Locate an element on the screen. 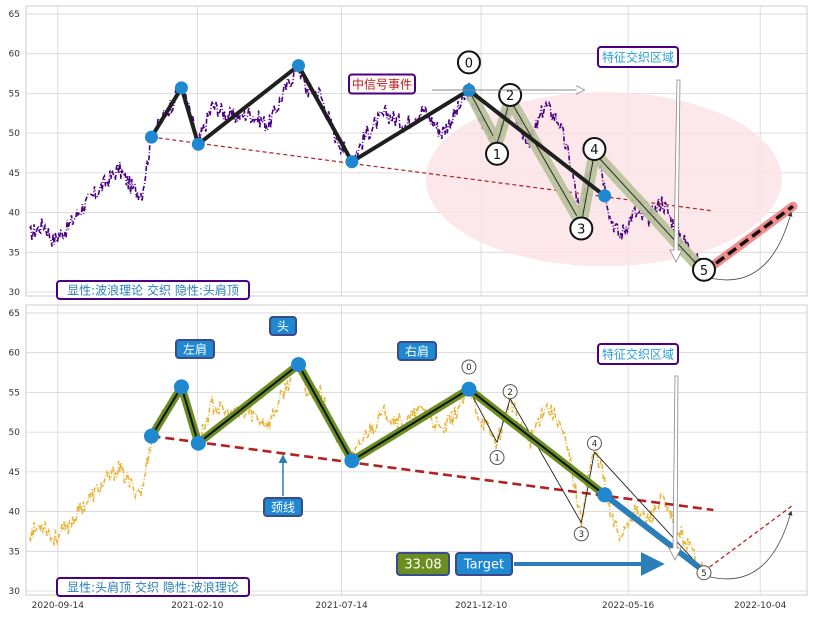  bottom-annotation-box is located at coordinates (153, 587).